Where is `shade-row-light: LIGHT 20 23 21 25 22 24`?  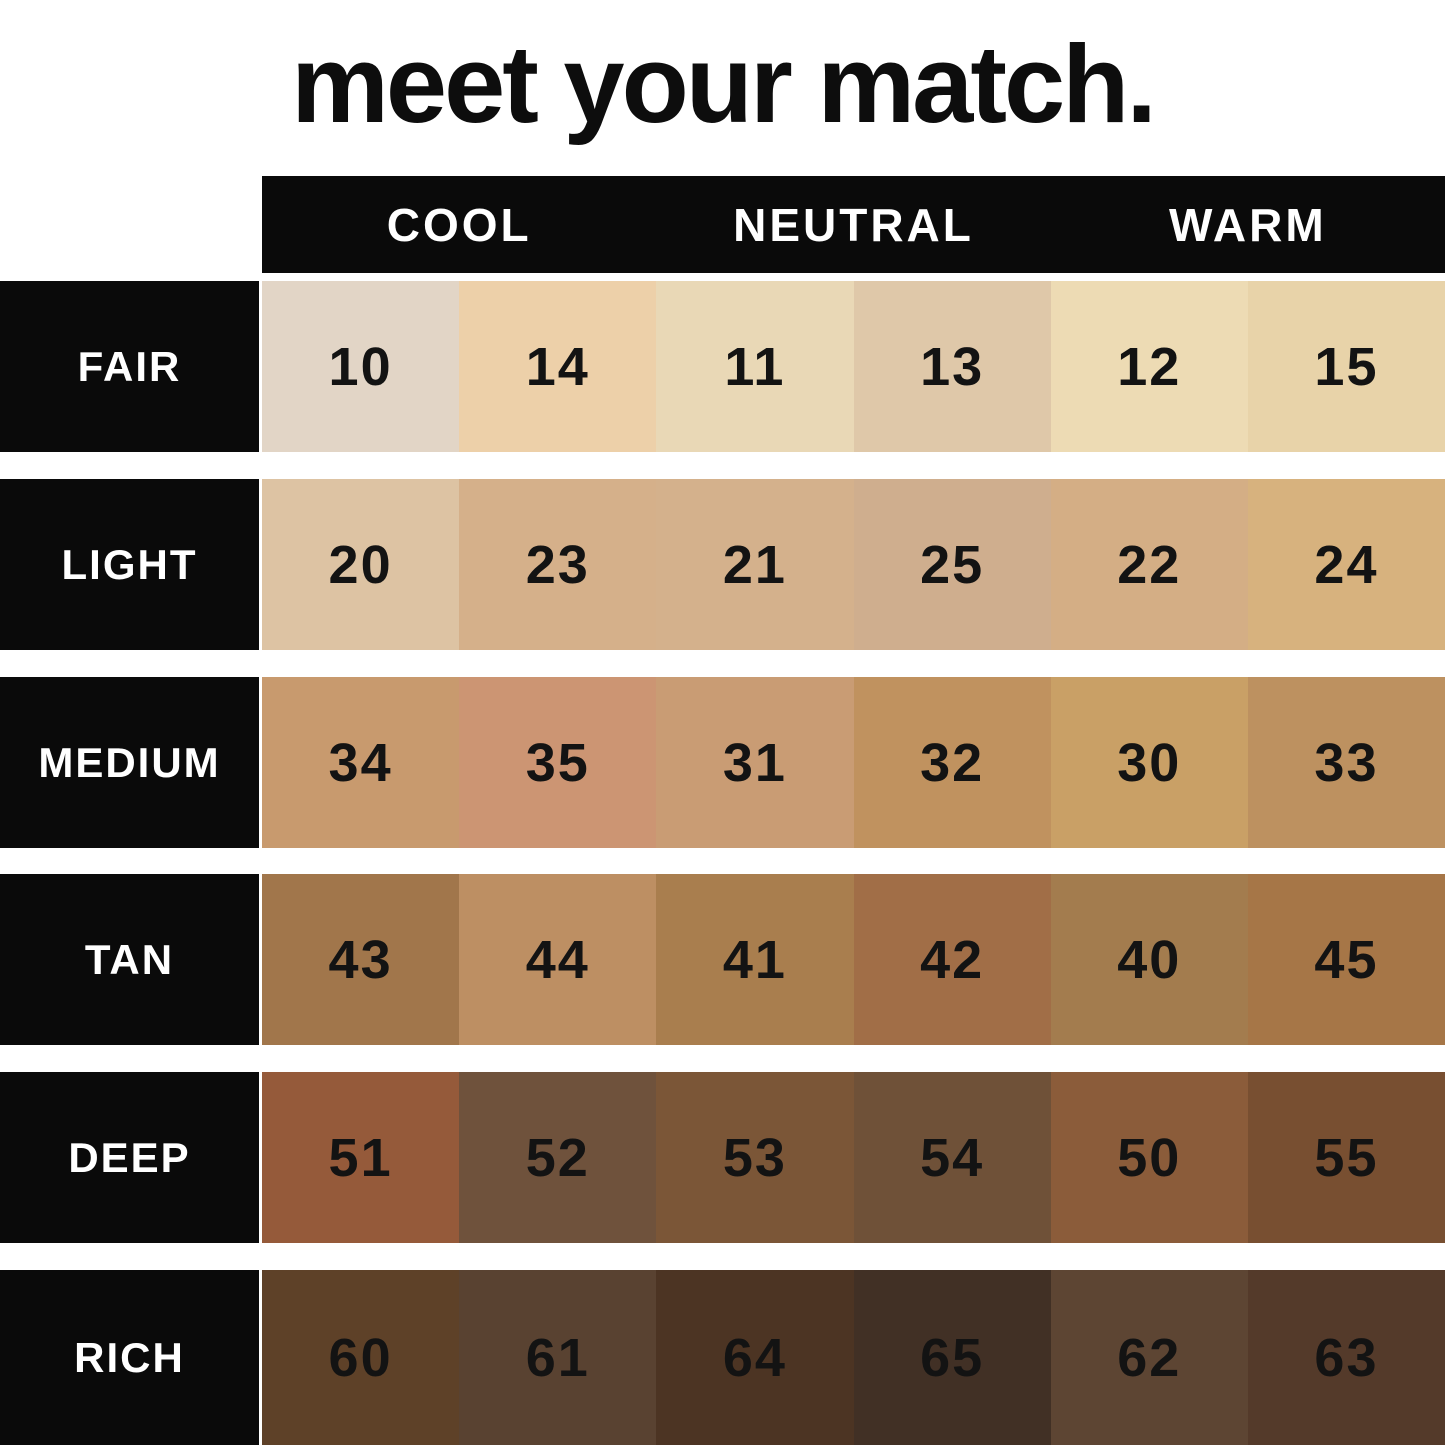 shade-row-light: LIGHT 20 23 21 25 22 24 is located at coordinates (722, 564).